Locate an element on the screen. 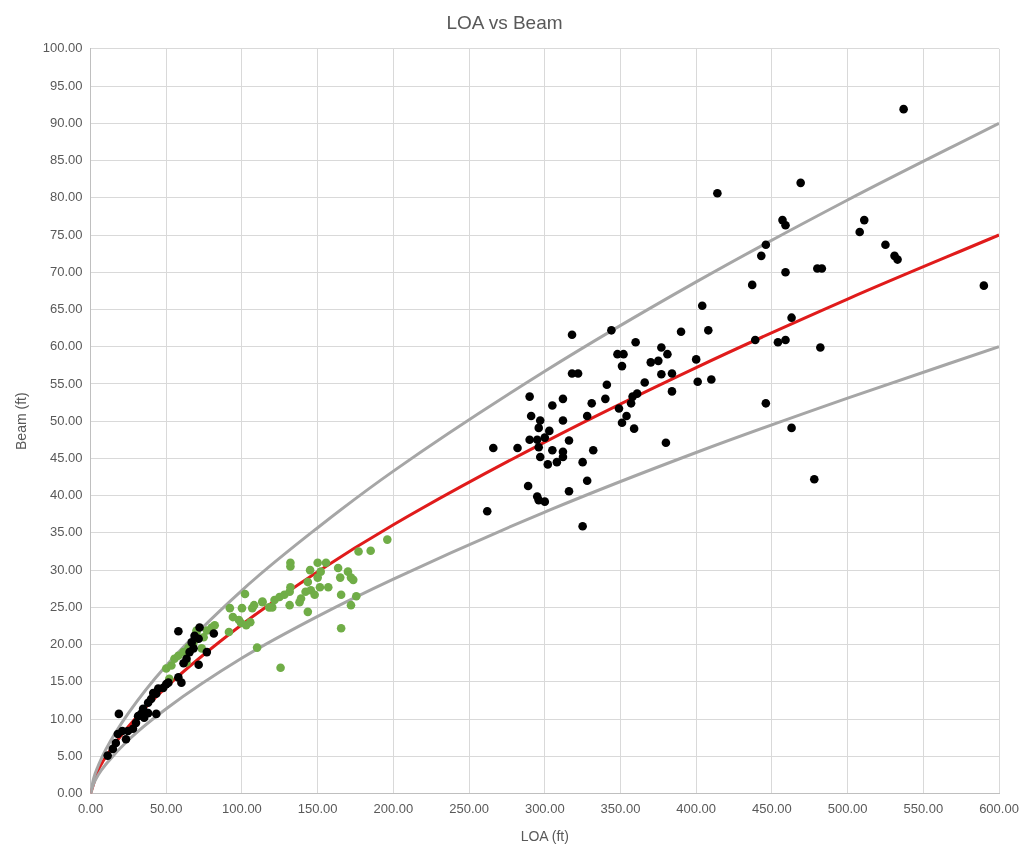 Image resolution: width=1029 pixels, height=858 pixels. x-axis-title: LOA (ft) is located at coordinates (544, 836).